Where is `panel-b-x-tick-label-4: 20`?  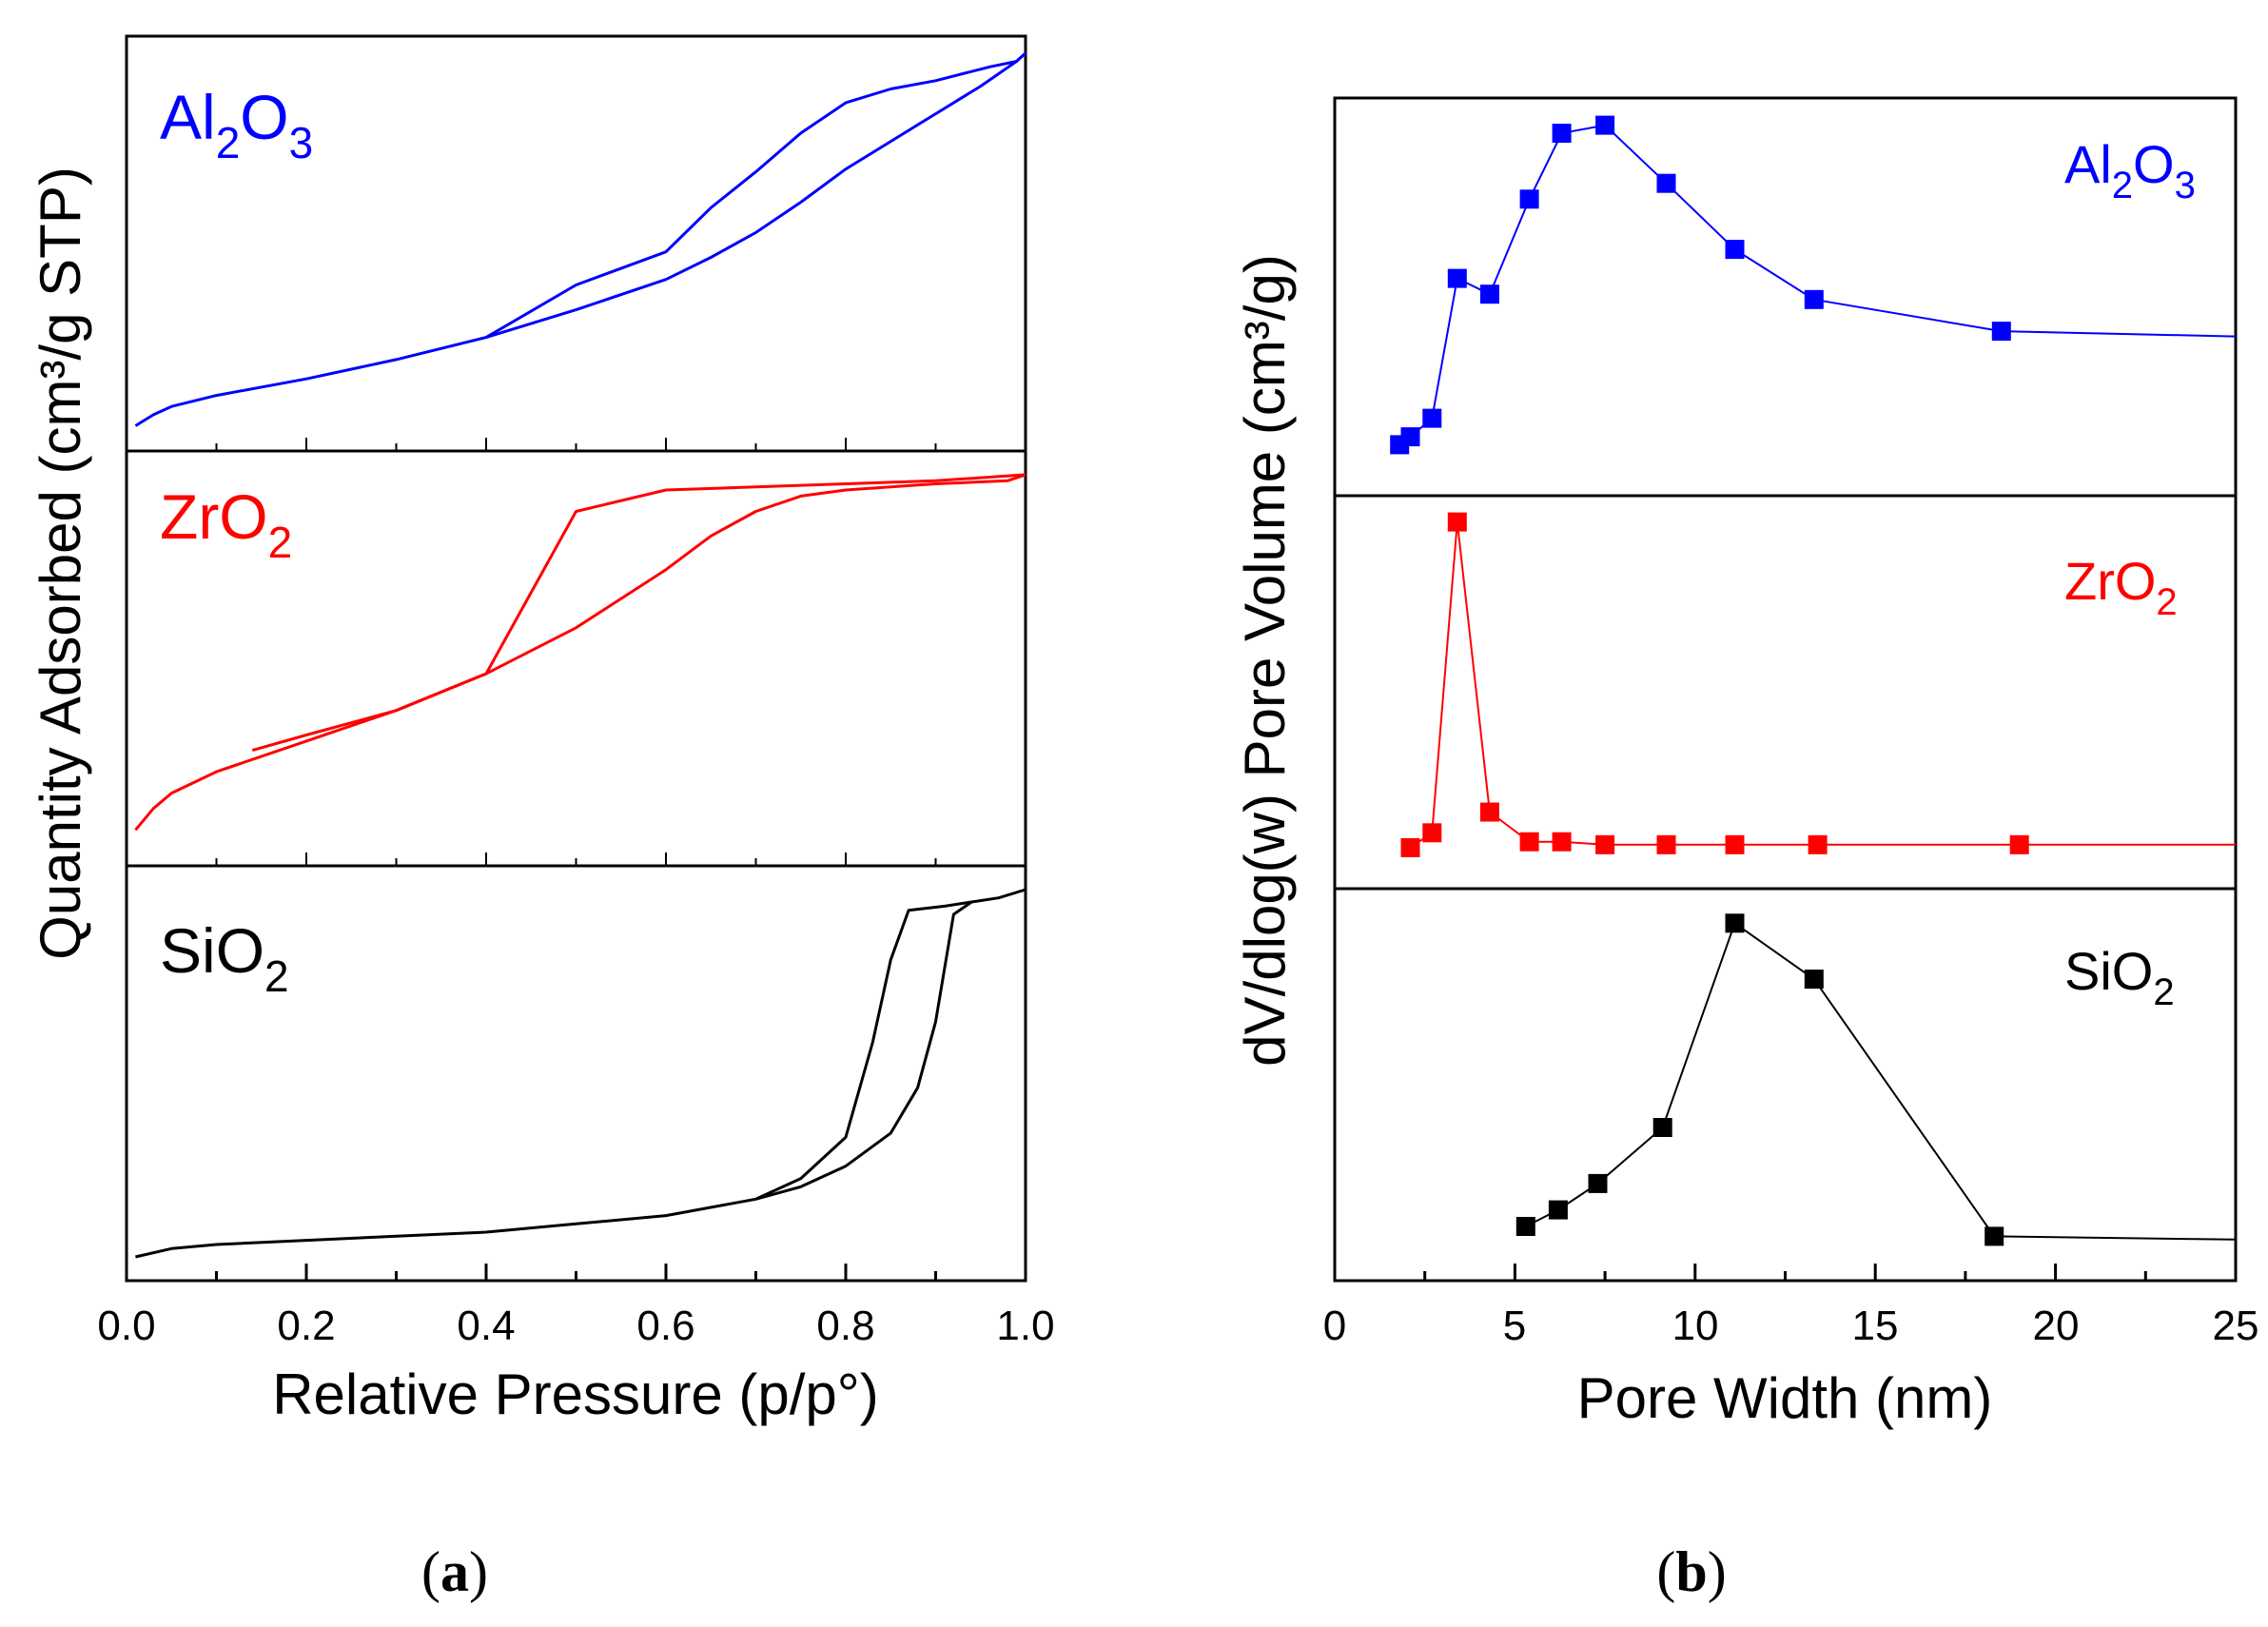
panel-b-x-tick-label-4: 20 is located at coordinates (2056, 1326).